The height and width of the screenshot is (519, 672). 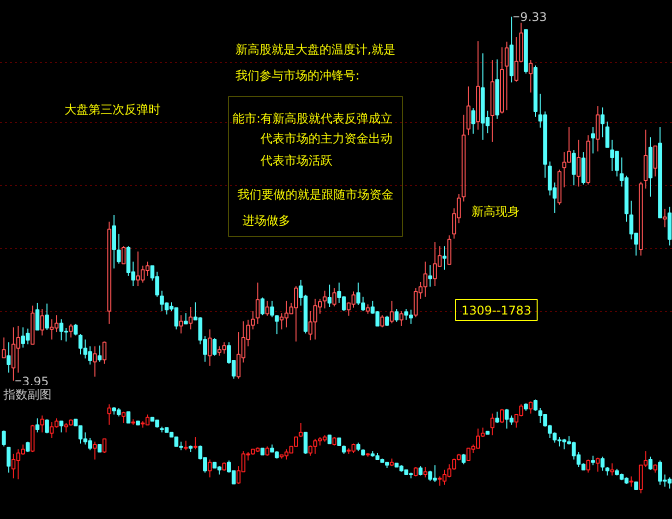 I want to click on annotation: 新高股就是大盘的温度计,就是, so click(x=316, y=49).